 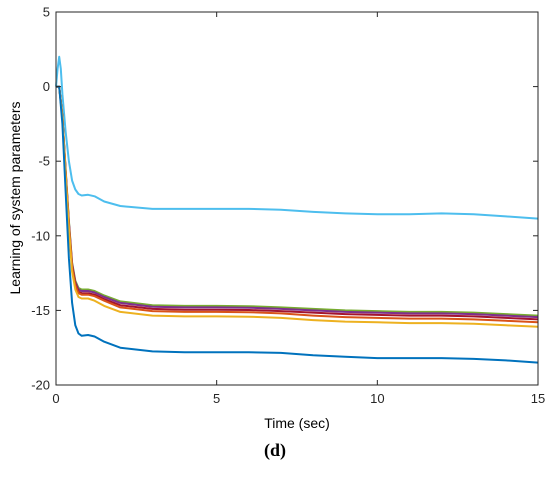 I want to click on panel-label-text: (d), so click(x=275, y=450).